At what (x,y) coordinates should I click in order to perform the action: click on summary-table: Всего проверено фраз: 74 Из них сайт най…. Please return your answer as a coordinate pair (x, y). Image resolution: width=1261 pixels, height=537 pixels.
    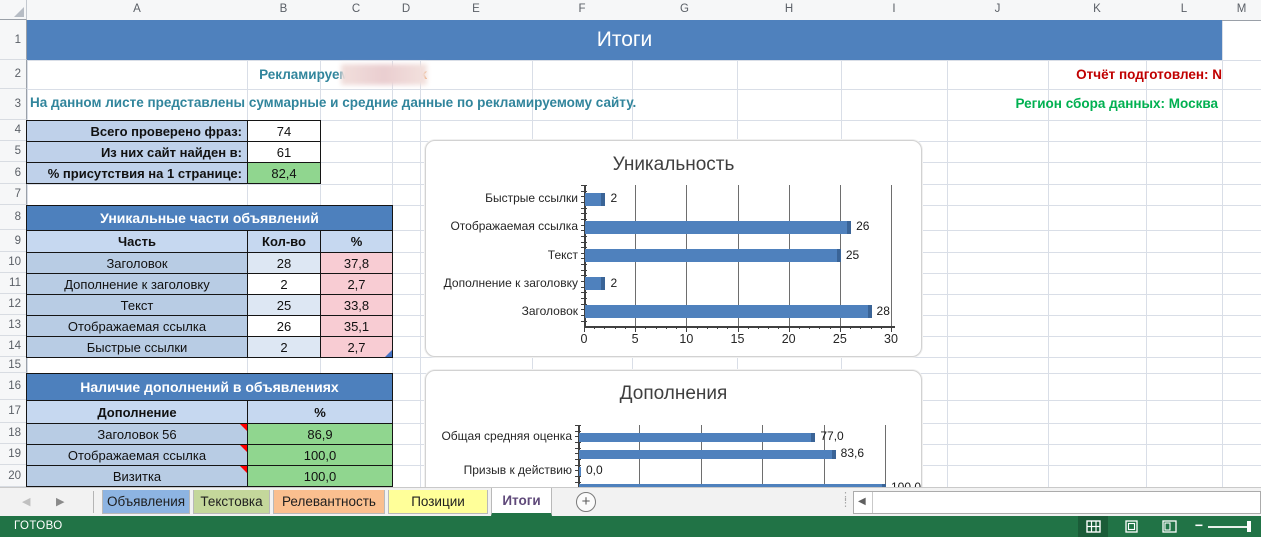
    Looking at the image, I should click on (173, 152).